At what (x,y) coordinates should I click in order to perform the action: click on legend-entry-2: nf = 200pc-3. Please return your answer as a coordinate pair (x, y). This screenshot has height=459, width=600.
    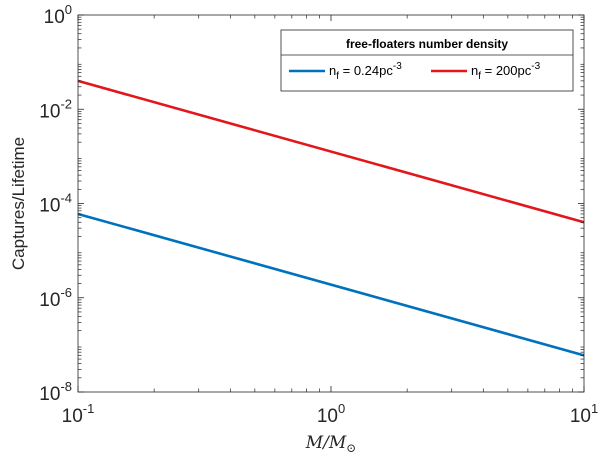
    Looking at the image, I should click on (506, 71).